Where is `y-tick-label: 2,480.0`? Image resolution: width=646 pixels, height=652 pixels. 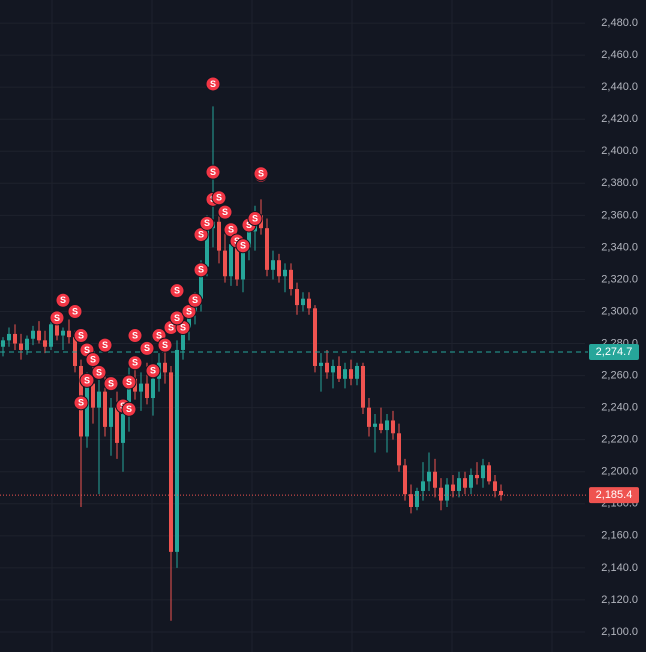
y-tick-label: 2,480.0 is located at coordinates (619, 23).